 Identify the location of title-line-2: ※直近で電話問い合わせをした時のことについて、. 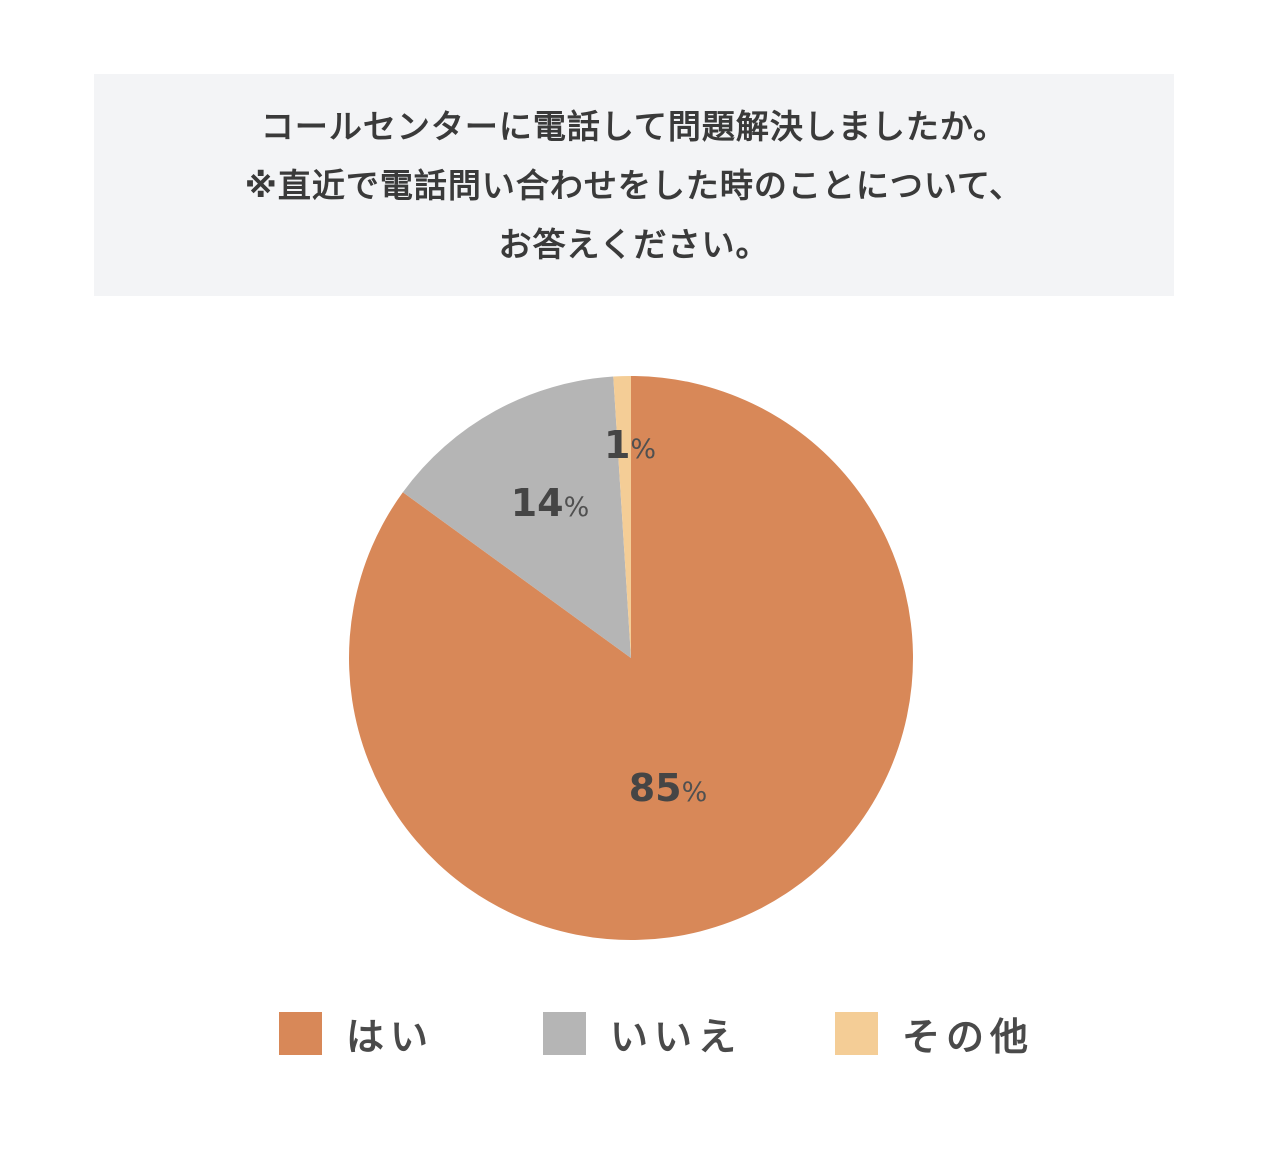
(634, 185).